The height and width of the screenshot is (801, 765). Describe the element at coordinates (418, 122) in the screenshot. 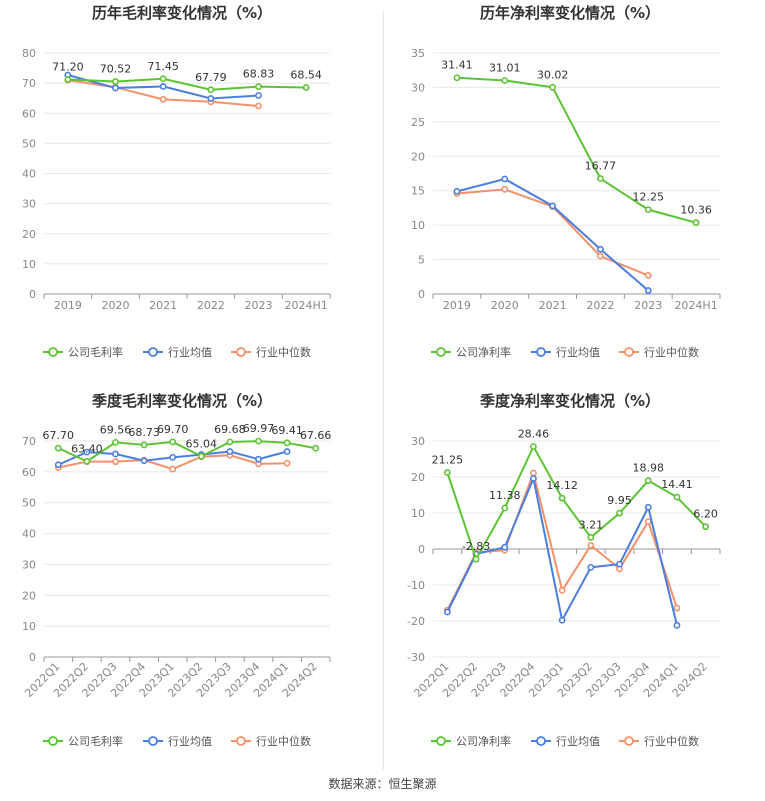

I see `y-tick-label: 25` at that location.